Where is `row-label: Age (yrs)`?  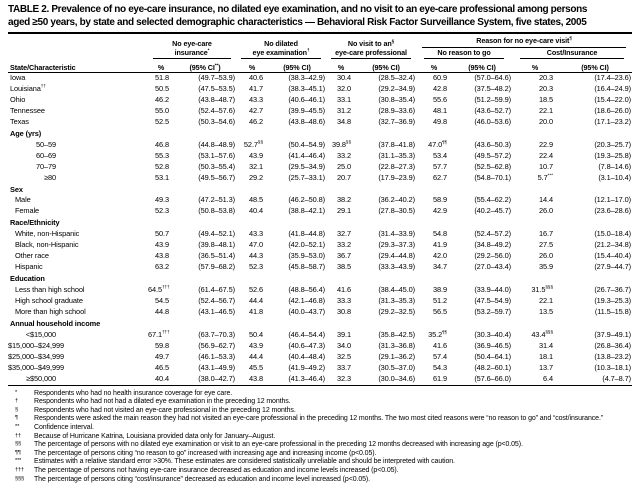
row-label: Age (yrs) is located at coordinates (26, 133).